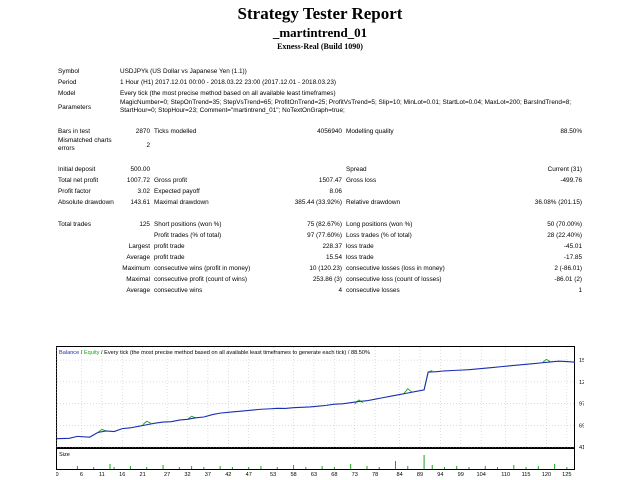  I want to click on x-tick-label: 89, so click(420, 475).